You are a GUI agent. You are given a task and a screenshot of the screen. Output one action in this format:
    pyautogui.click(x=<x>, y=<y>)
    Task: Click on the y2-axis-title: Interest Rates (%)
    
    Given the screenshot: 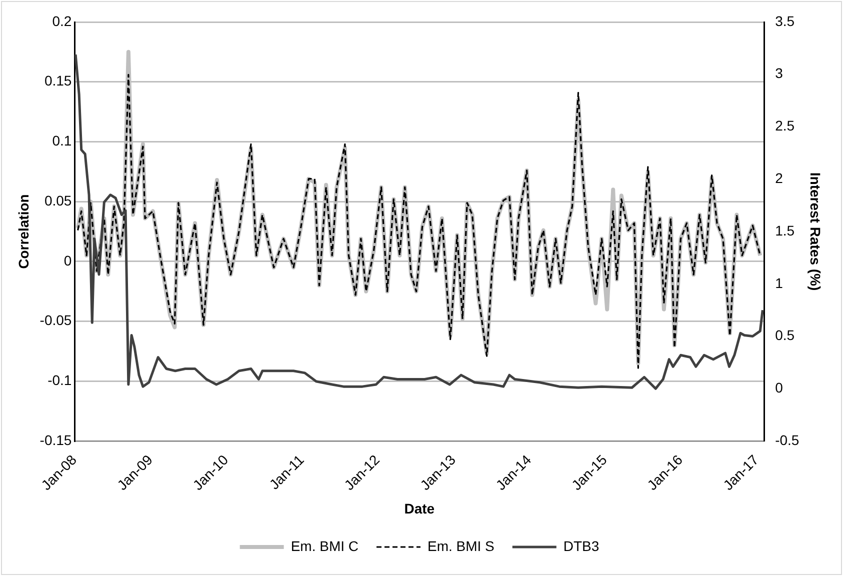 What is the action you would take?
    pyautogui.click(x=816, y=231)
    